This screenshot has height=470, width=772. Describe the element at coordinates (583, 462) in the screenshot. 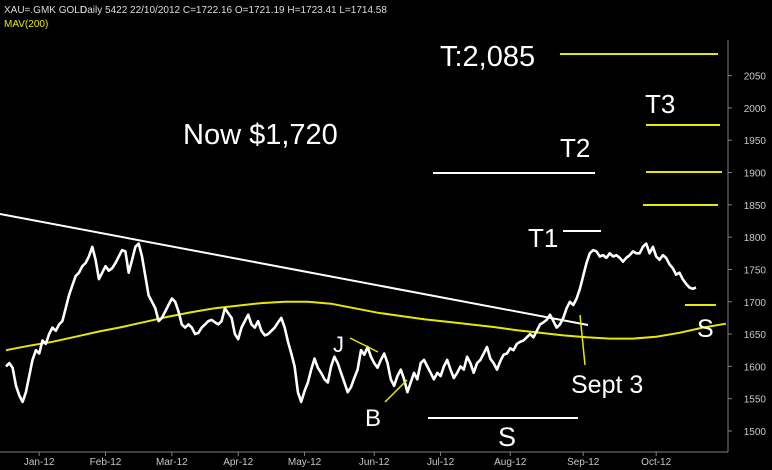

I see `x-tick-label: Sep-12` at that location.